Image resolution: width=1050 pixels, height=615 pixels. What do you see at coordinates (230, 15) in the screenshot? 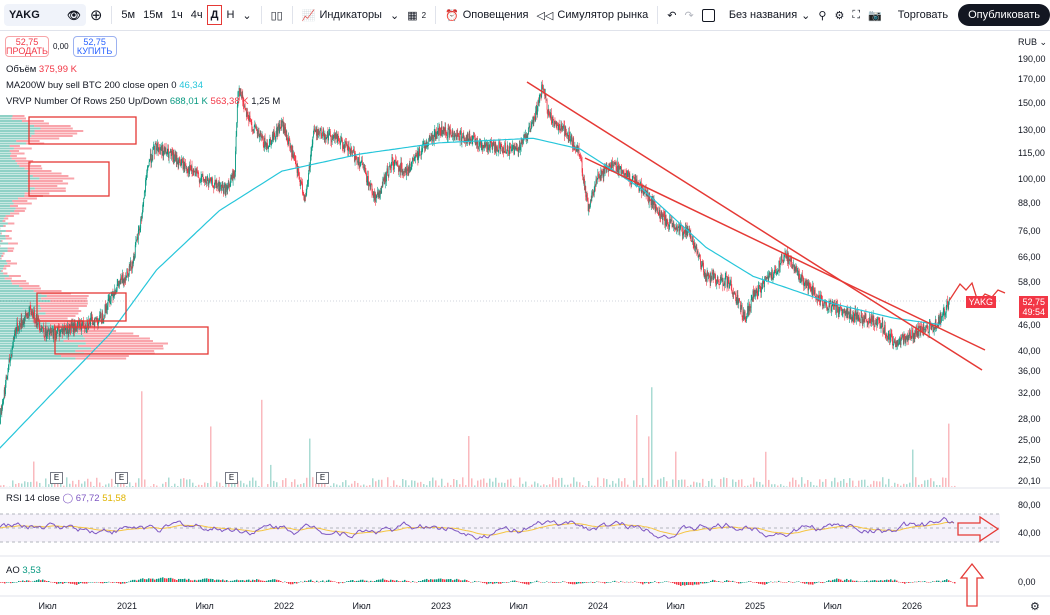
I see `timeframe-week: Н` at bounding box center [230, 15].